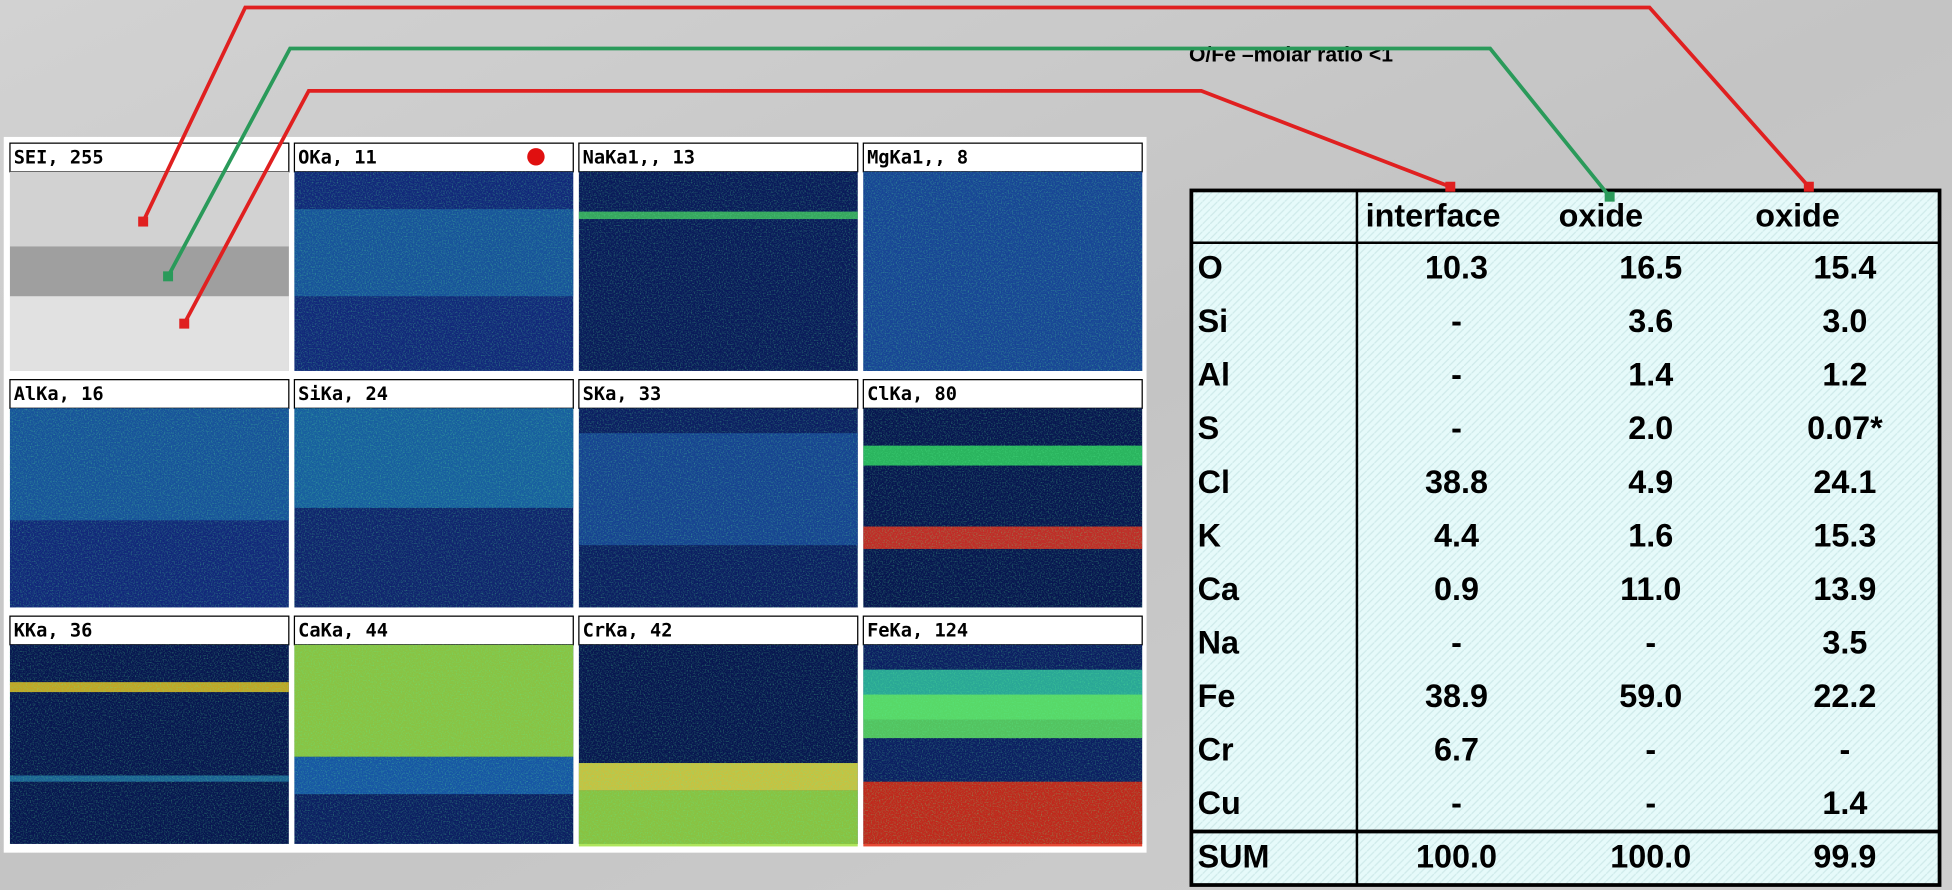 The width and height of the screenshot is (1952, 890). I want to click on column-header: interface, so click(1433, 215).